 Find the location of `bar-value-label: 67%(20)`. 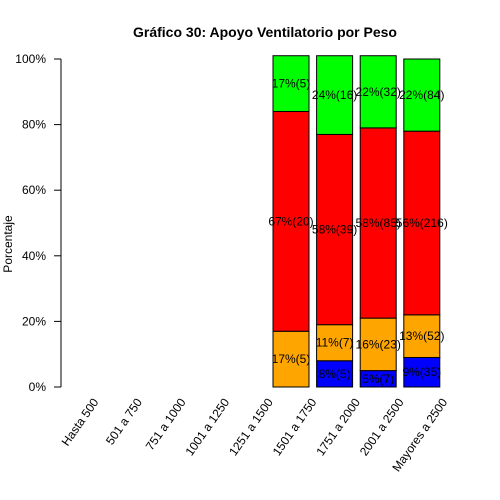

bar-value-label: 67%(20) is located at coordinates (290, 221).